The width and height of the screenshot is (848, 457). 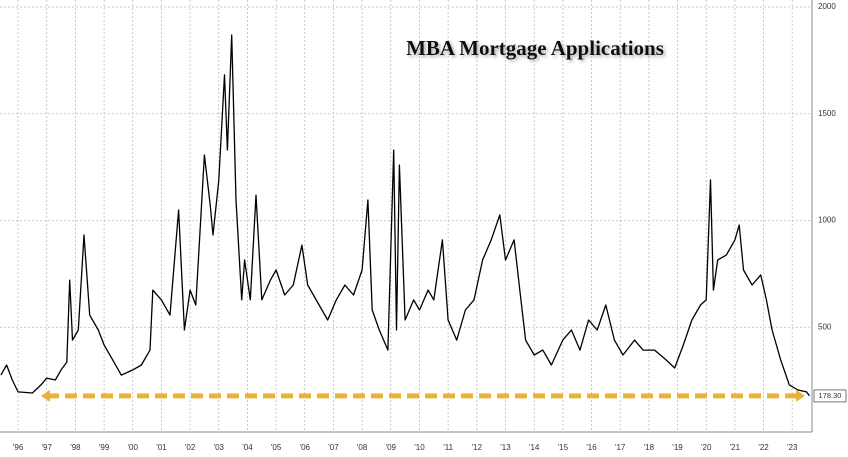 What do you see at coordinates (735, 447) in the screenshot?
I see `x-tick-label: '21` at bounding box center [735, 447].